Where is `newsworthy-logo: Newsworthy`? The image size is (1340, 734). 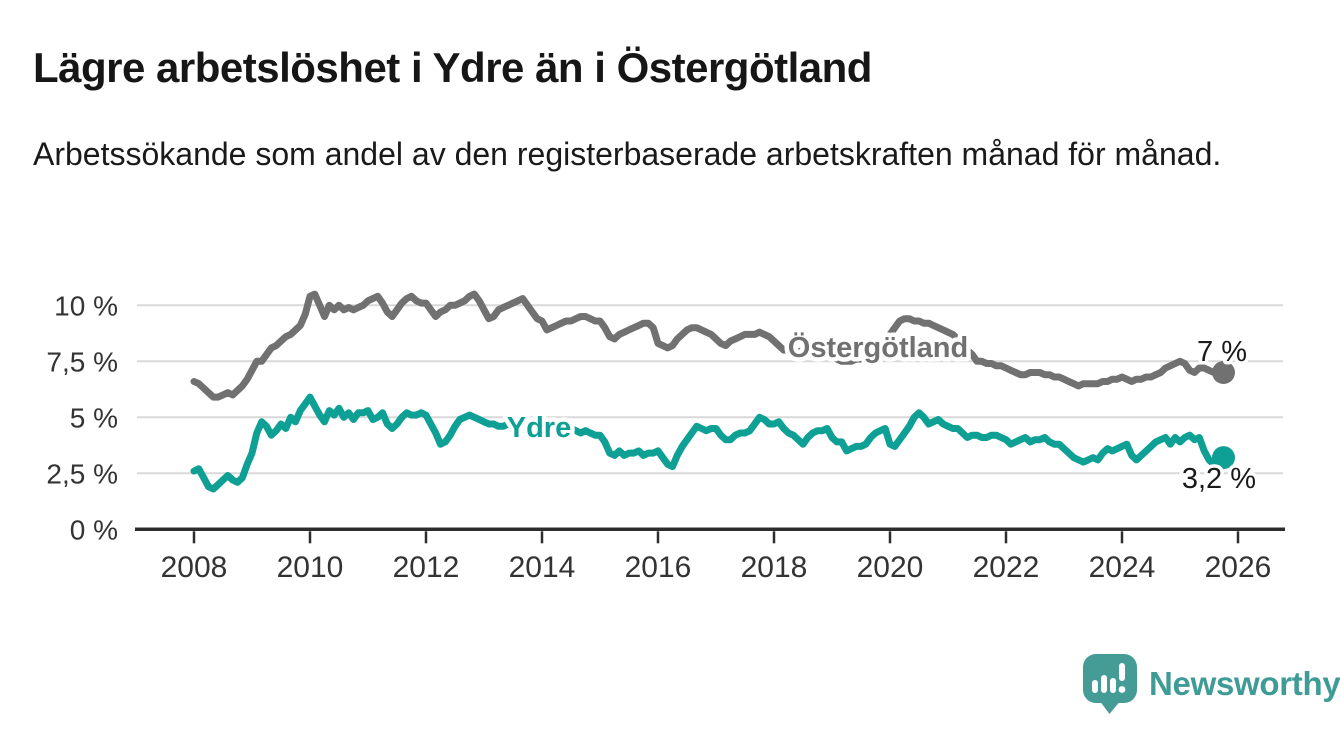 newsworthy-logo: Newsworthy is located at coordinates (1211, 683).